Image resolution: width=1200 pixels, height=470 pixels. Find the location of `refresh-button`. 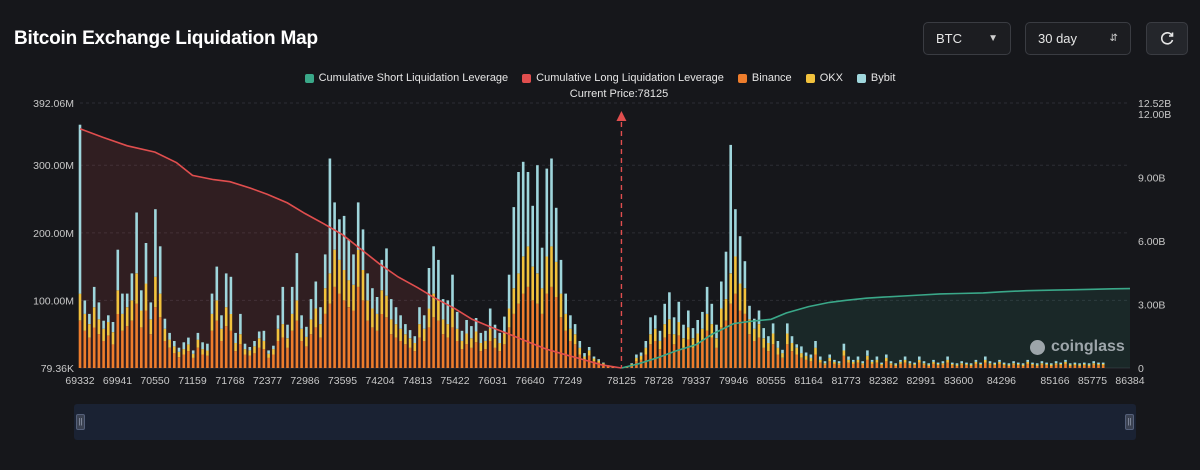

refresh-button is located at coordinates (1167, 38).